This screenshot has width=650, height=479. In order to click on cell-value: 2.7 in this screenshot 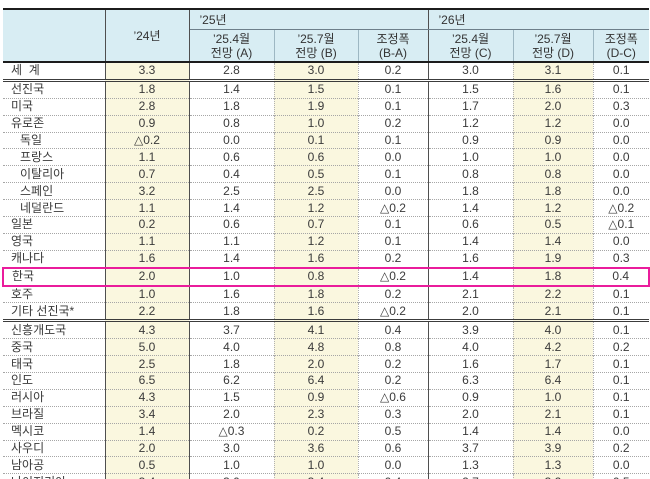, I will do `click(471, 476)`.